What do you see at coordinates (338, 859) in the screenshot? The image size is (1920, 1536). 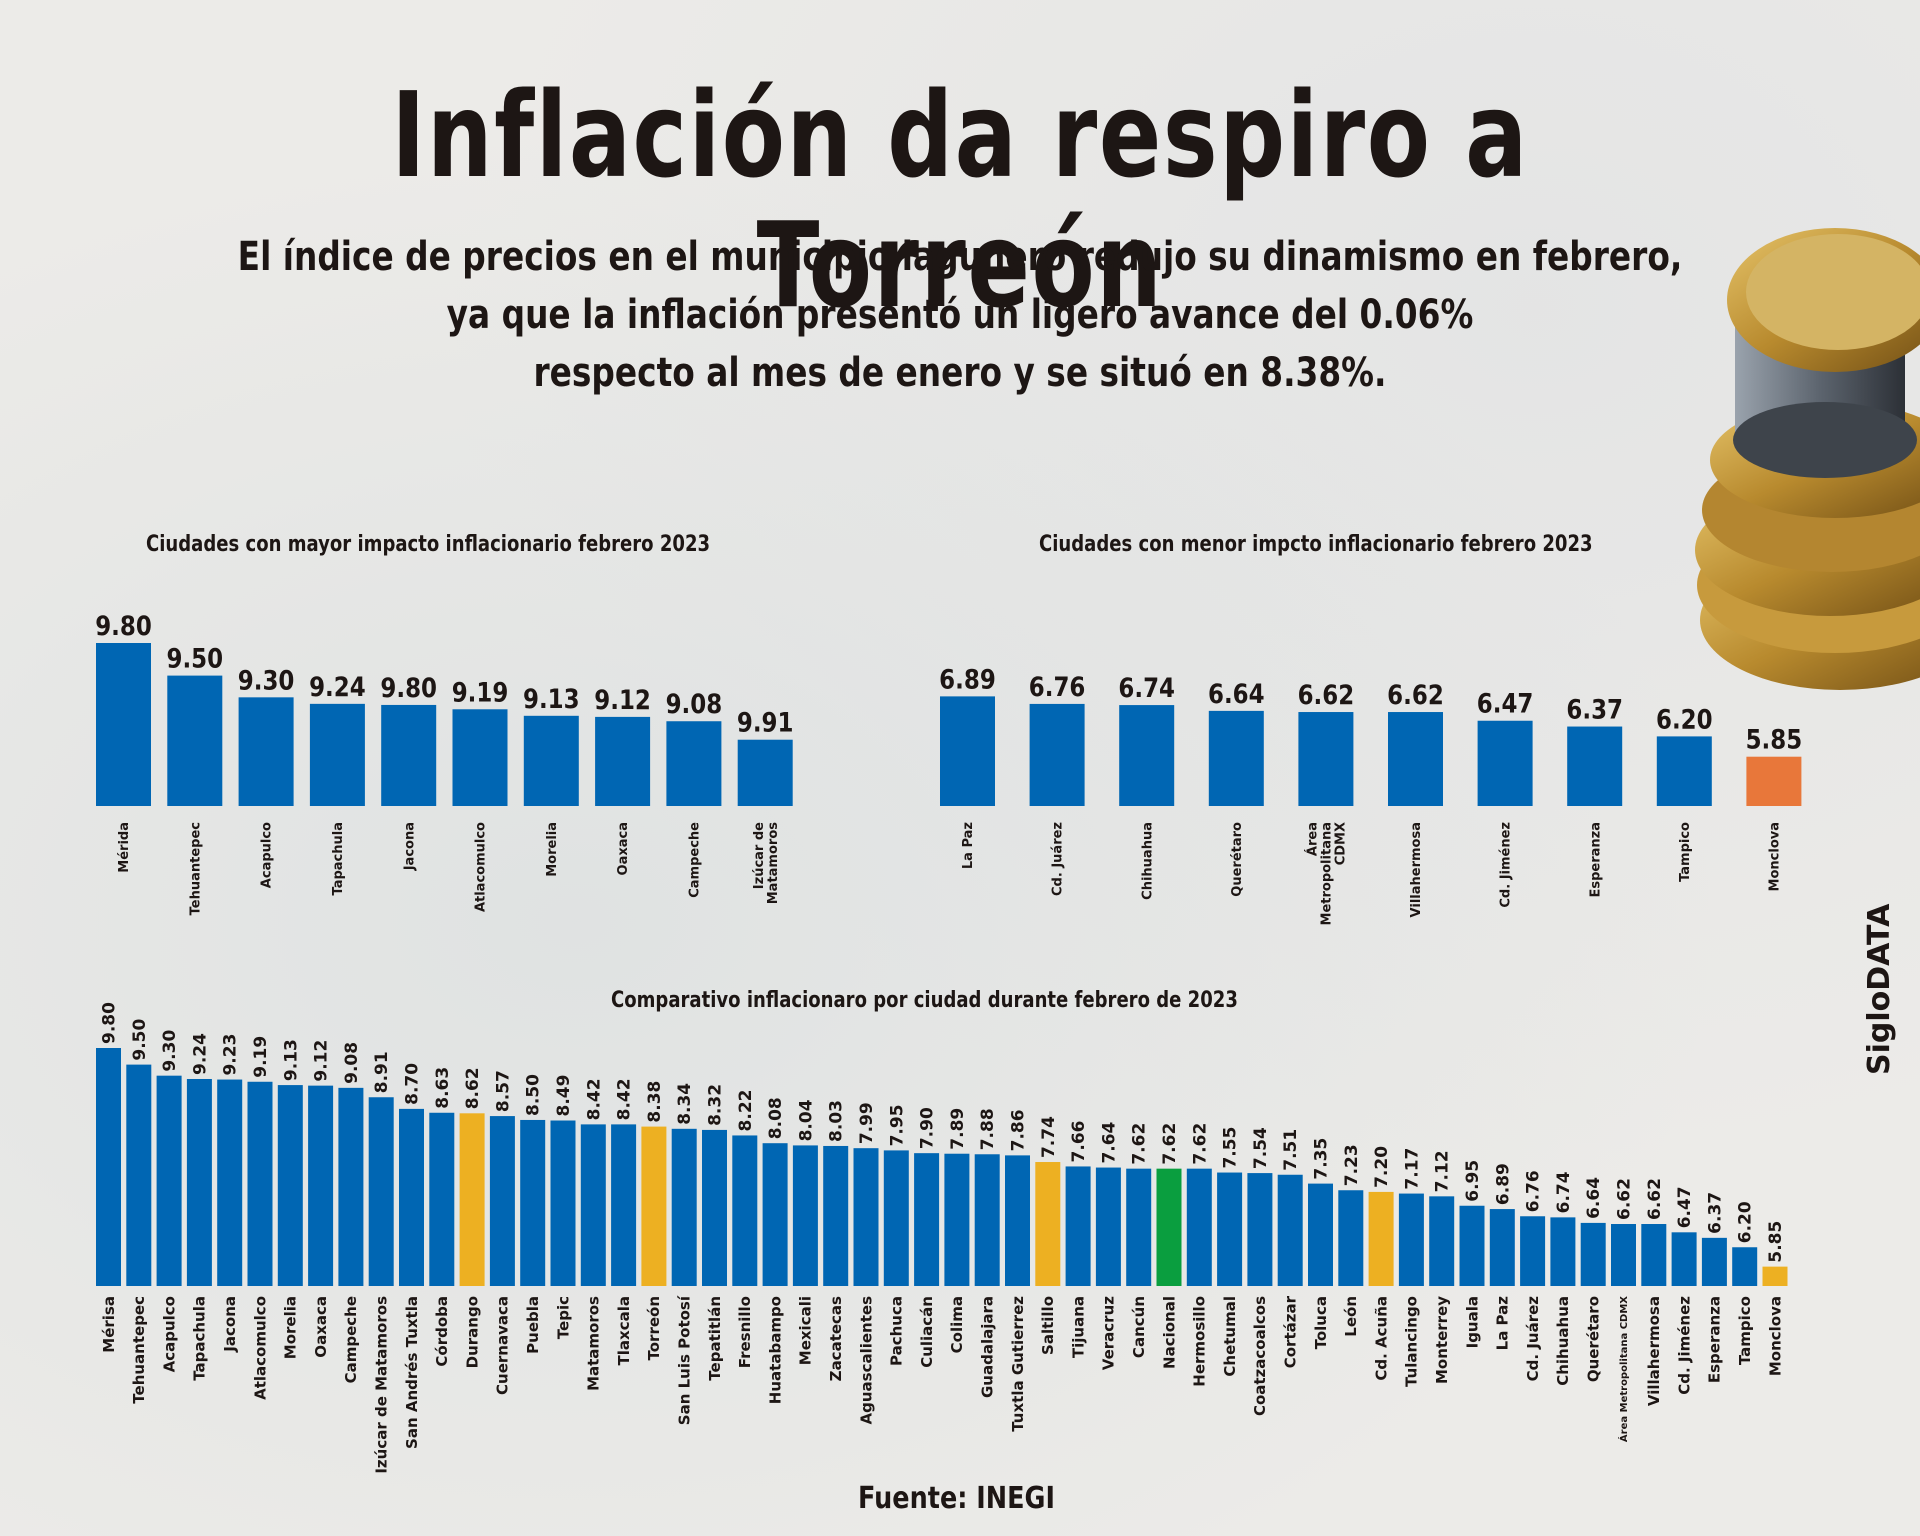 I see `category-label: Tapachula` at bounding box center [338, 859].